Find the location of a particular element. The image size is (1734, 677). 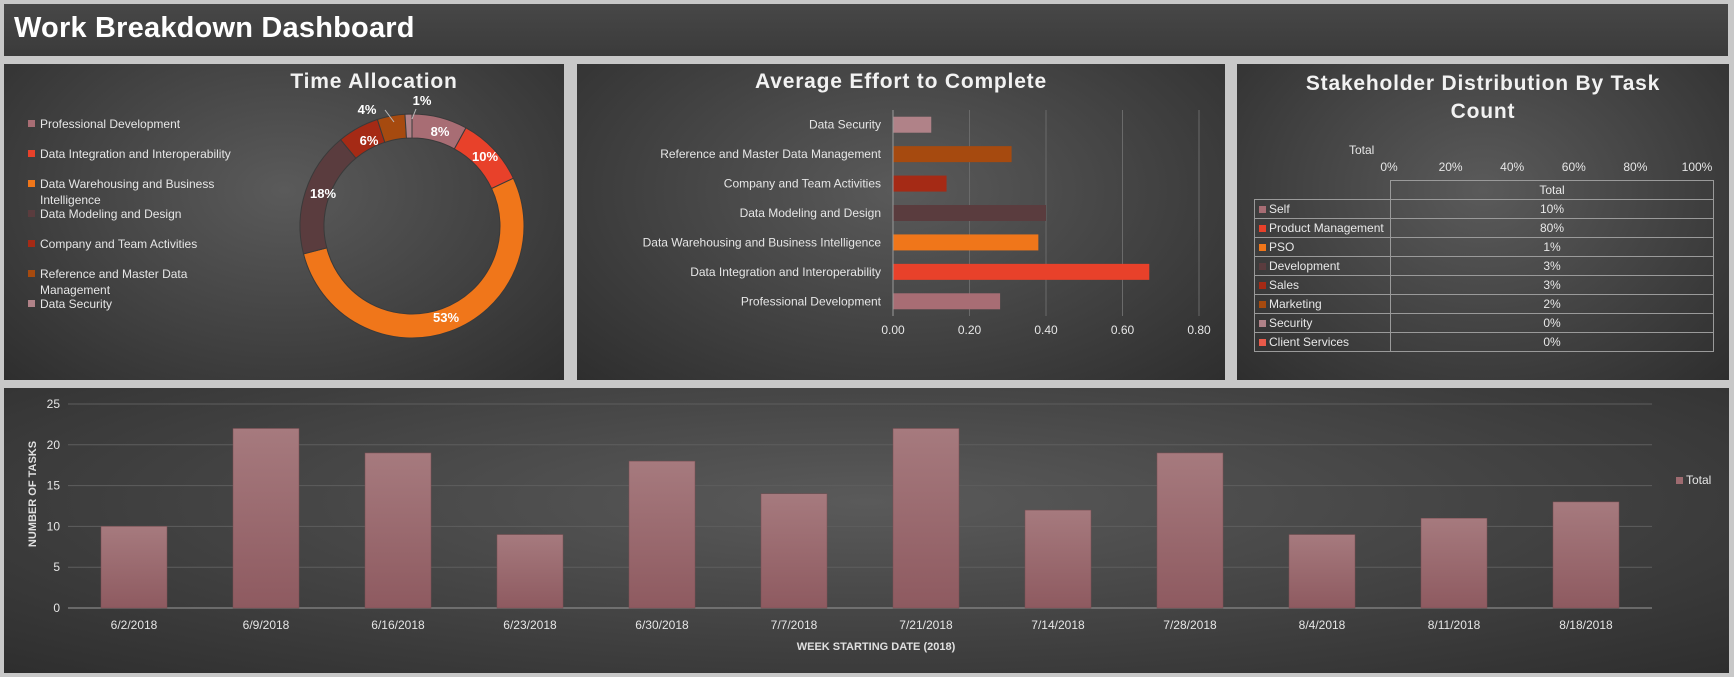

stakeholder-name-cell: Development is located at coordinates (1322, 266).